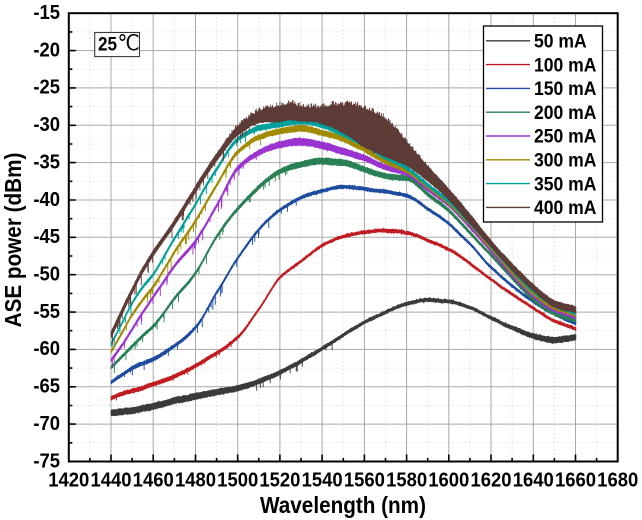  Describe the element at coordinates (13, 240) in the screenshot. I see `svg-text: ASE power (dBm)` at that location.